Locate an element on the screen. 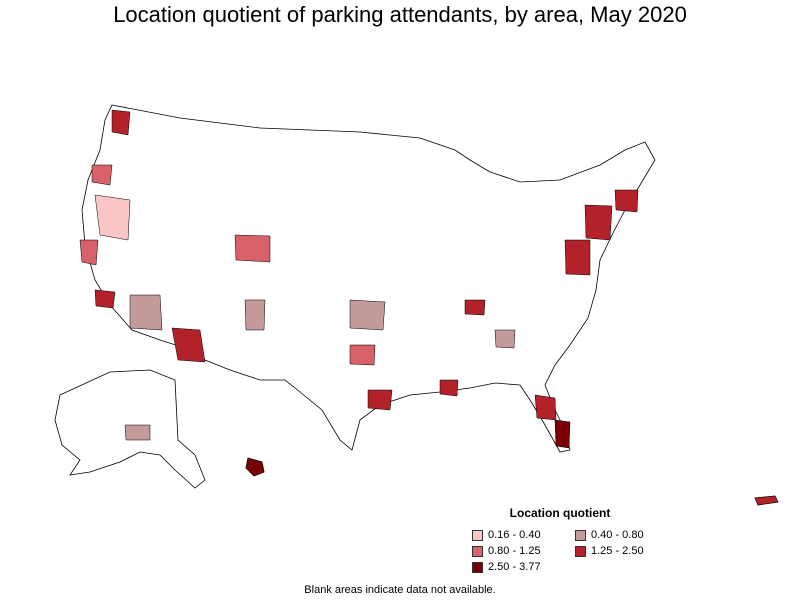 This screenshot has height=600, width=800. legend-label-0: 0.16 - 0.40 is located at coordinates (514, 535).